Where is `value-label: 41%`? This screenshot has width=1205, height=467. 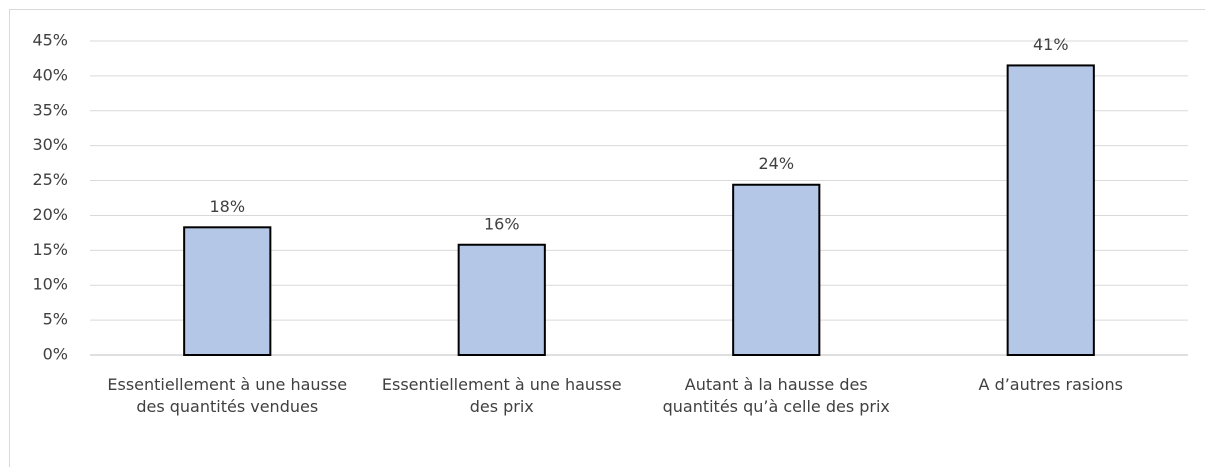 value-label: 41% is located at coordinates (1051, 44).